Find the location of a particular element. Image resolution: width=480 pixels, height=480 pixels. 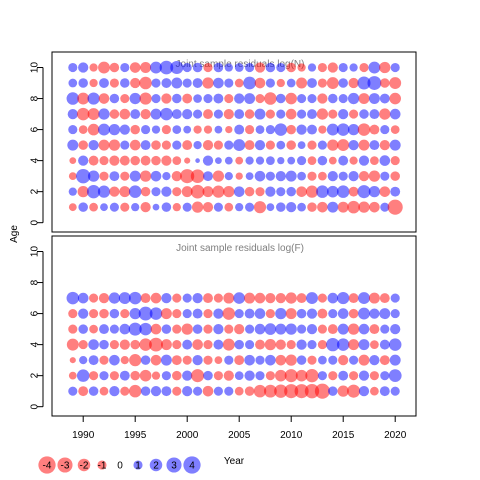

bubble-log-n-2019-age2 is located at coordinates (385, 191).